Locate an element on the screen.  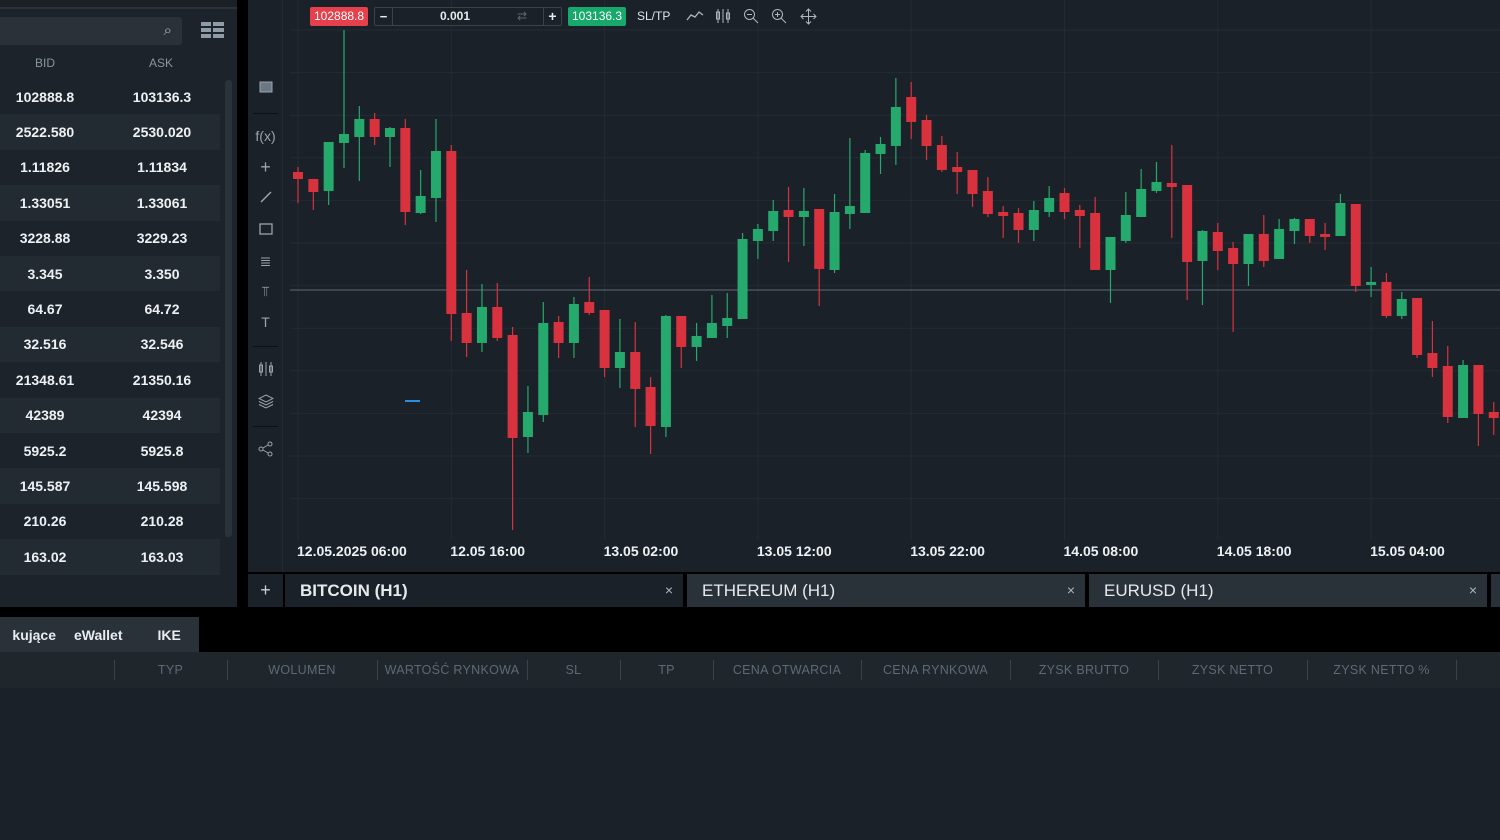
watchlist-row: 145.587 145.598 is located at coordinates (110, 486).